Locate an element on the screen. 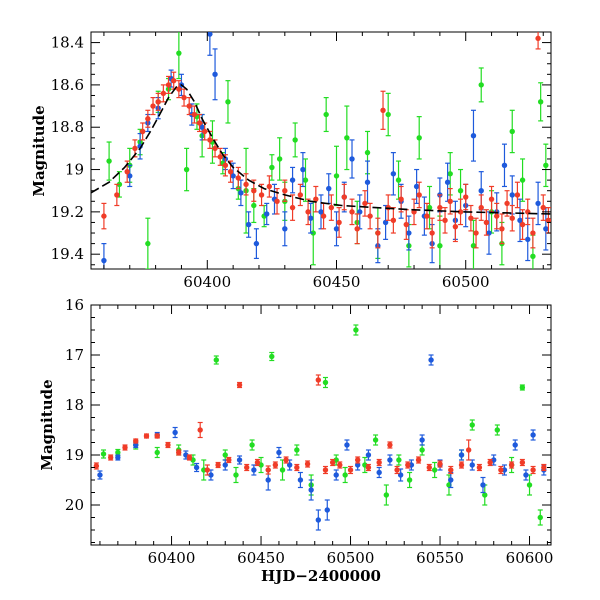 This screenshot has width=600, height=600. x-tick-label: 60600 is located at coordinates (530, 558).